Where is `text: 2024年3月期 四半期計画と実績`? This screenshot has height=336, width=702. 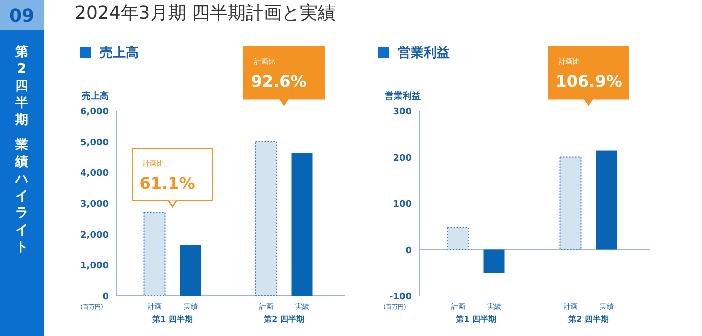 text: 2024年3月期 四半期計画と実績 is located at coordinates (205, 13).